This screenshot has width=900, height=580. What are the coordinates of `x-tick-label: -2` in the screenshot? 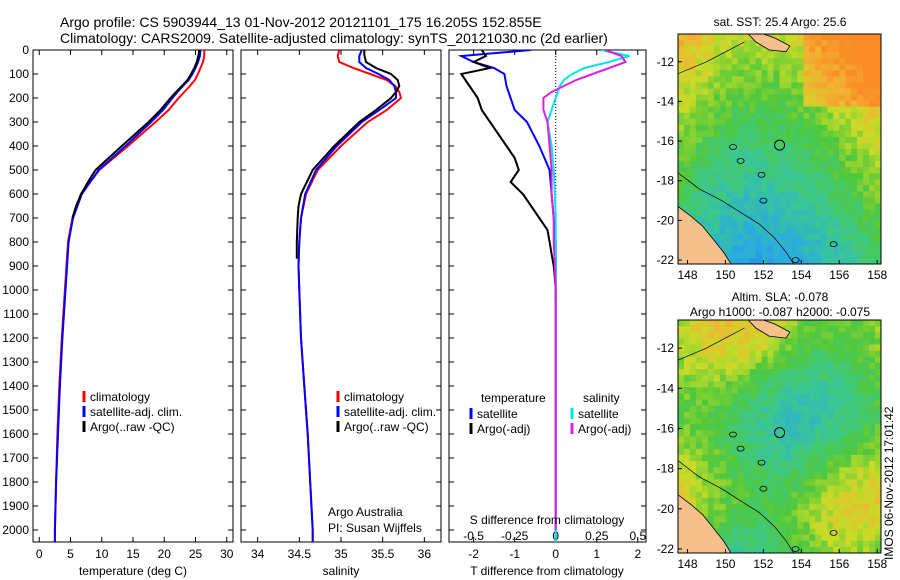 It's located at (473, 554).